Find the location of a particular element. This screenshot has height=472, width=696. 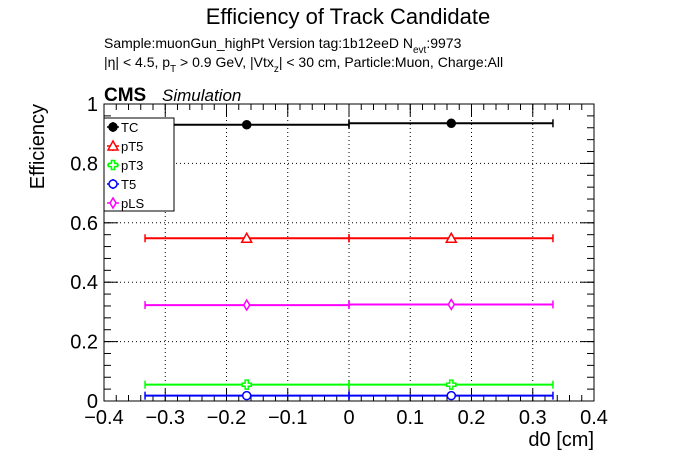

y-tick-label: 0.8 is located at coordinates (84, 164).